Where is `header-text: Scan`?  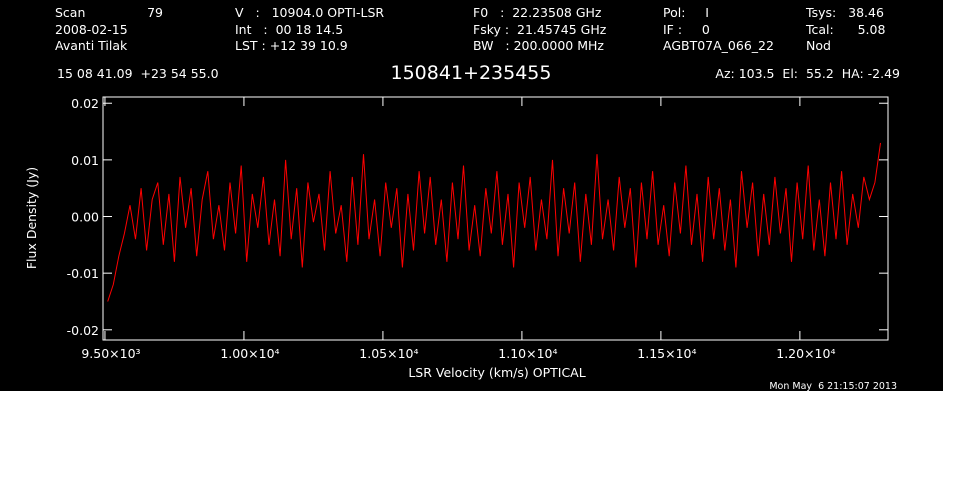 header-text: Scan is located at coordinates (70, 12).